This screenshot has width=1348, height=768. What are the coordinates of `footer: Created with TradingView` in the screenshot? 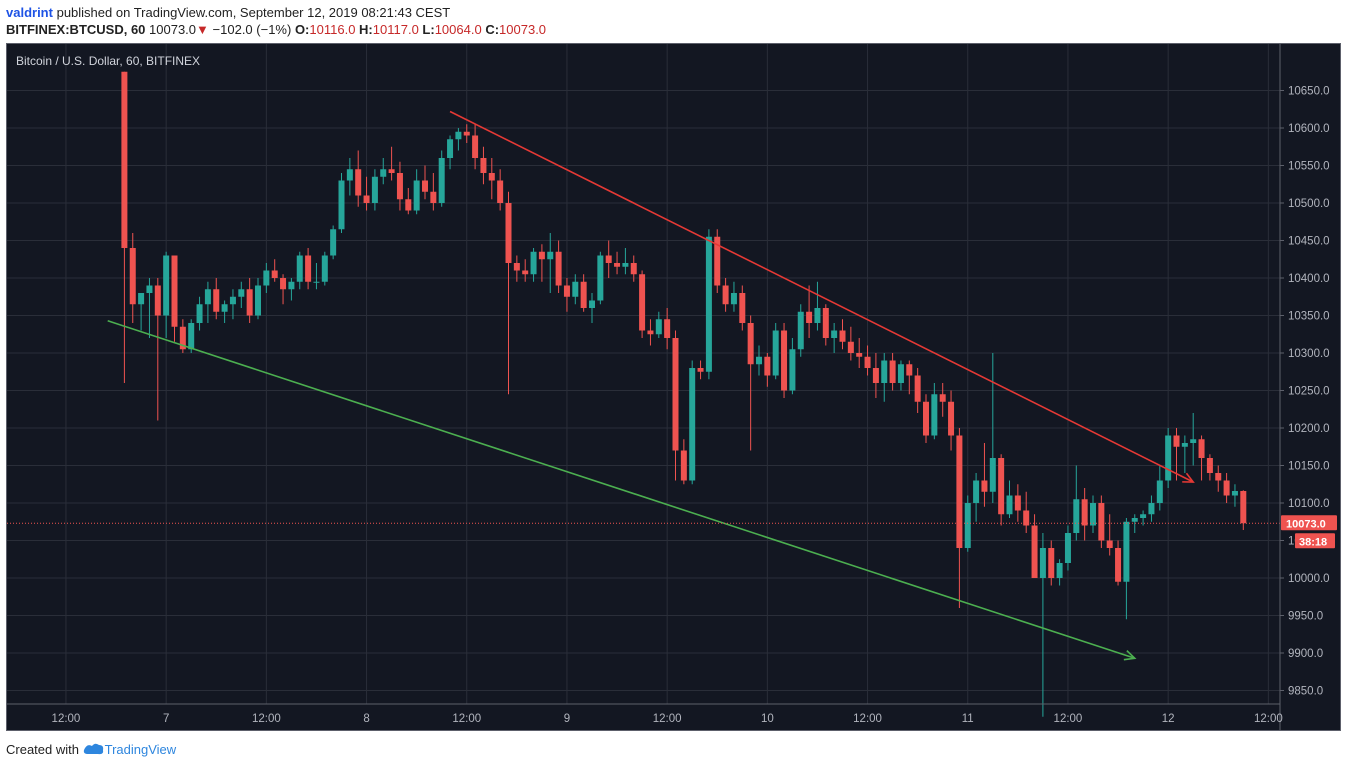 It's located at (91, 750).